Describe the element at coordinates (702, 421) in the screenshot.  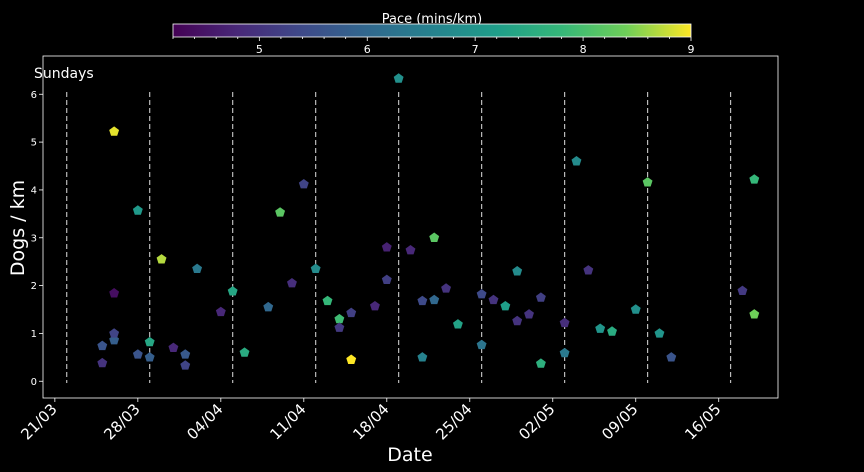
I see `x-tick-label: 16/05` at that location.